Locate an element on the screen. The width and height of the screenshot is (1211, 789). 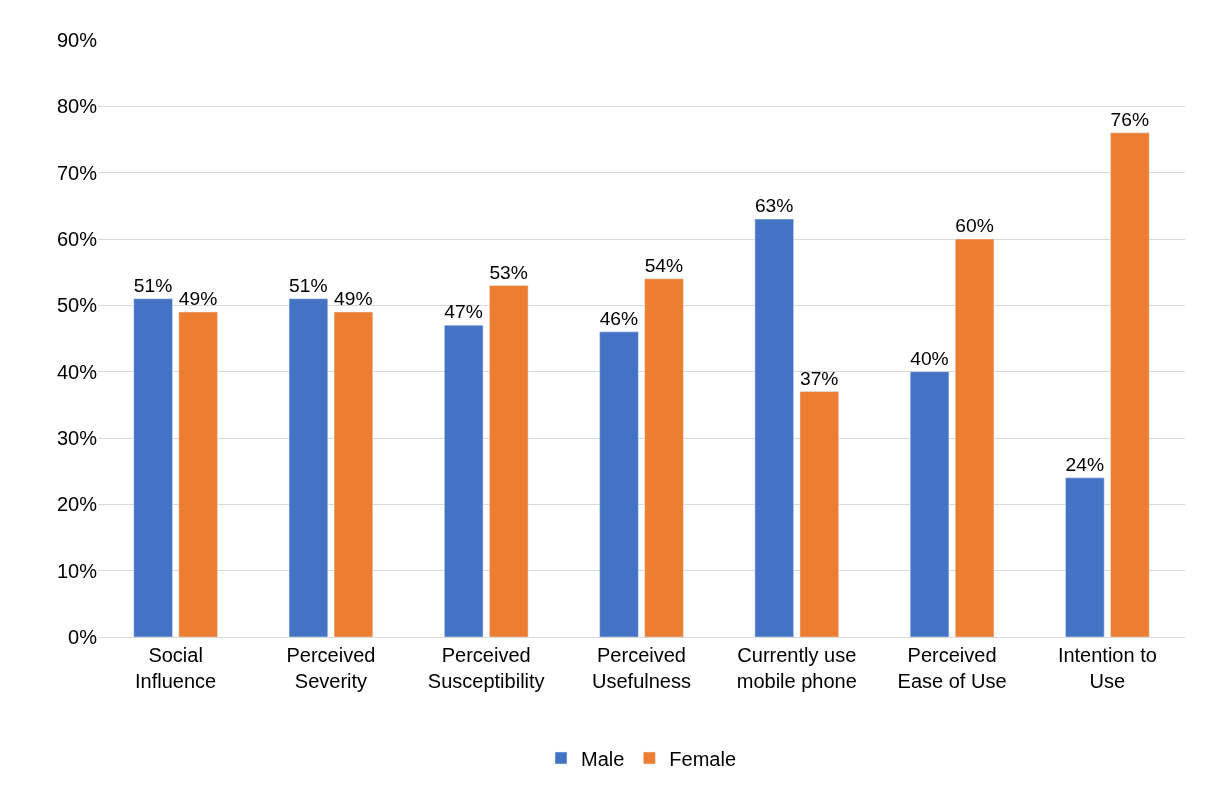
y-tick-label: 80% is located at coordinates (77, 106).